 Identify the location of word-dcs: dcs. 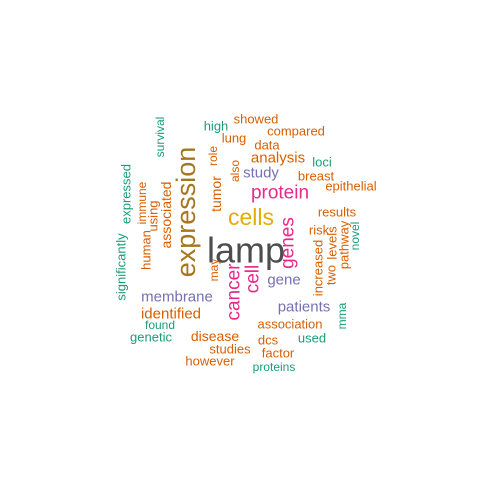
(268, 340).